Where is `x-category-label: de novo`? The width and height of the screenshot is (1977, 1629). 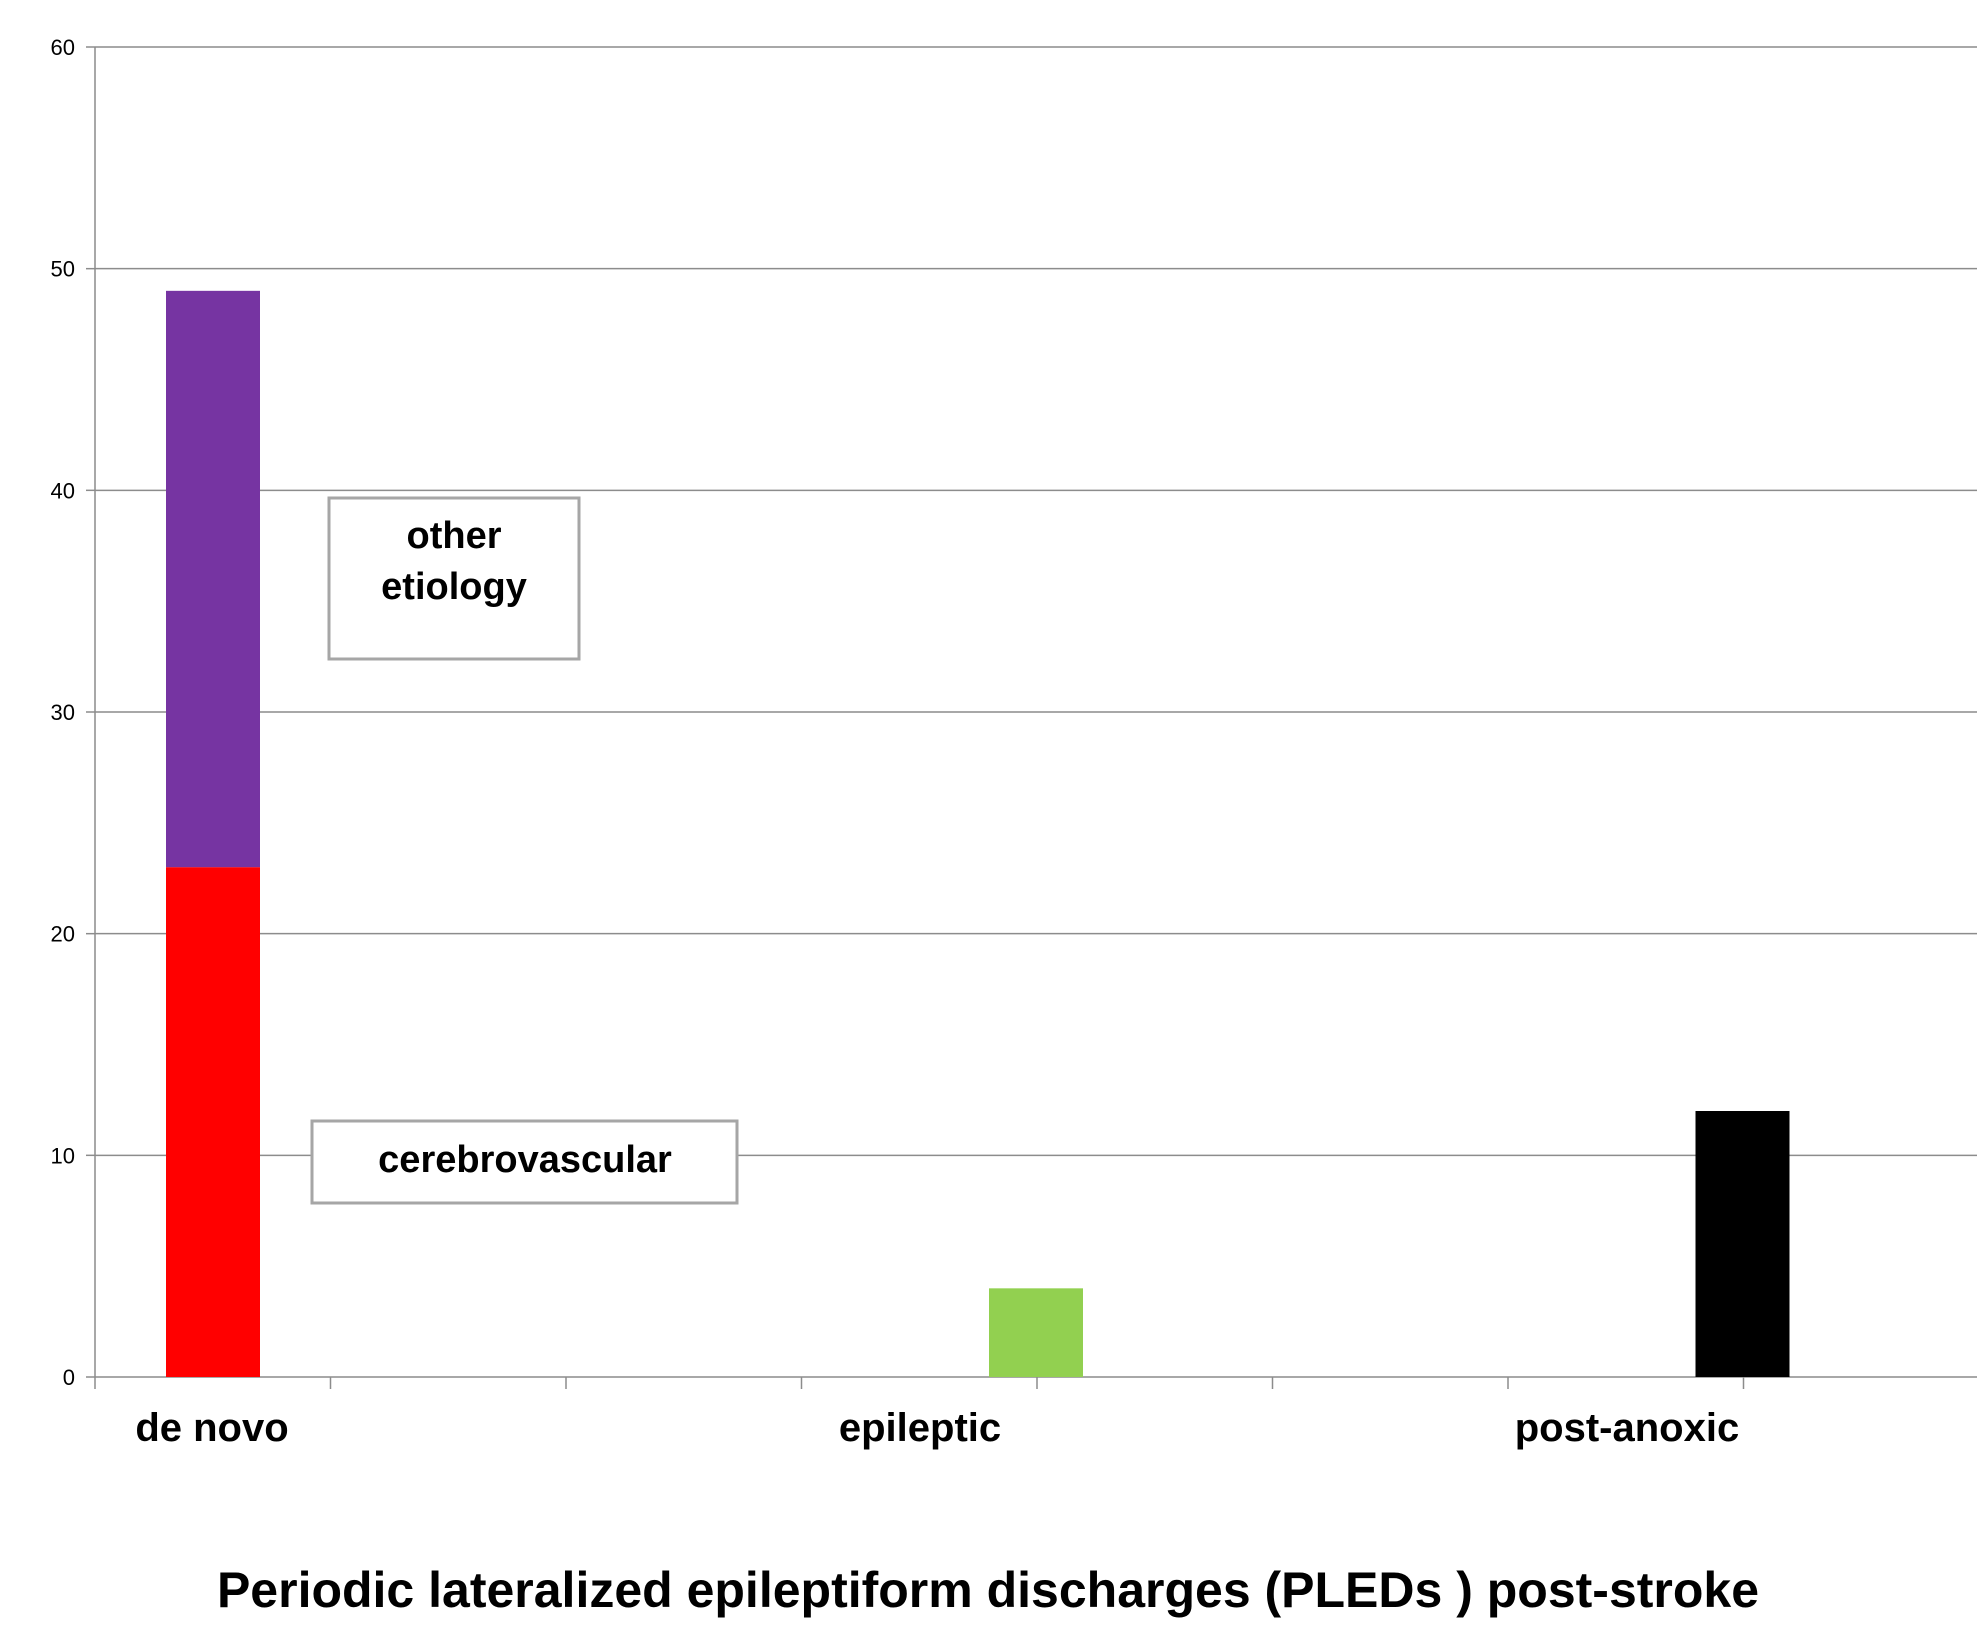 x-category-label: de novo is located at coordinates (211, 1428).